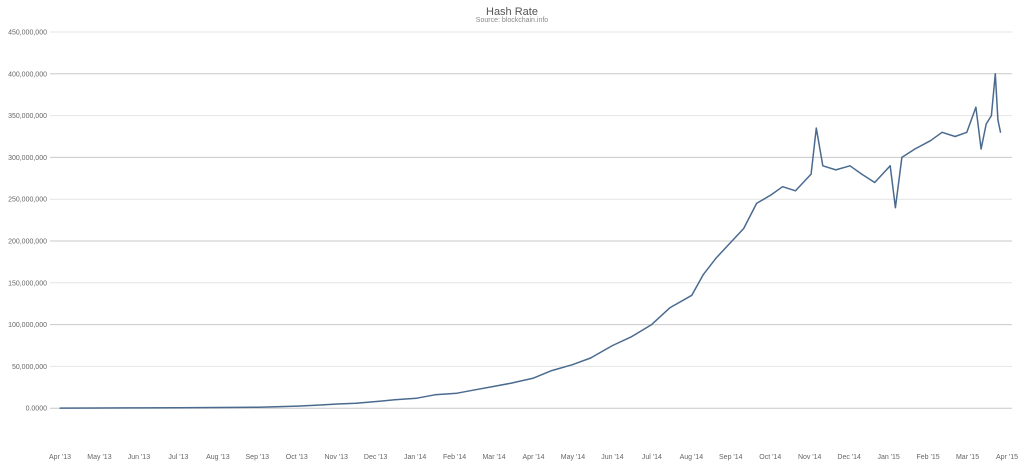 The image size is (1024, 469). What do you see at coordinates (27, 200) in the screenshot?
I see `y-tick-label: 250,000,000` at bounding box center [27, 200].